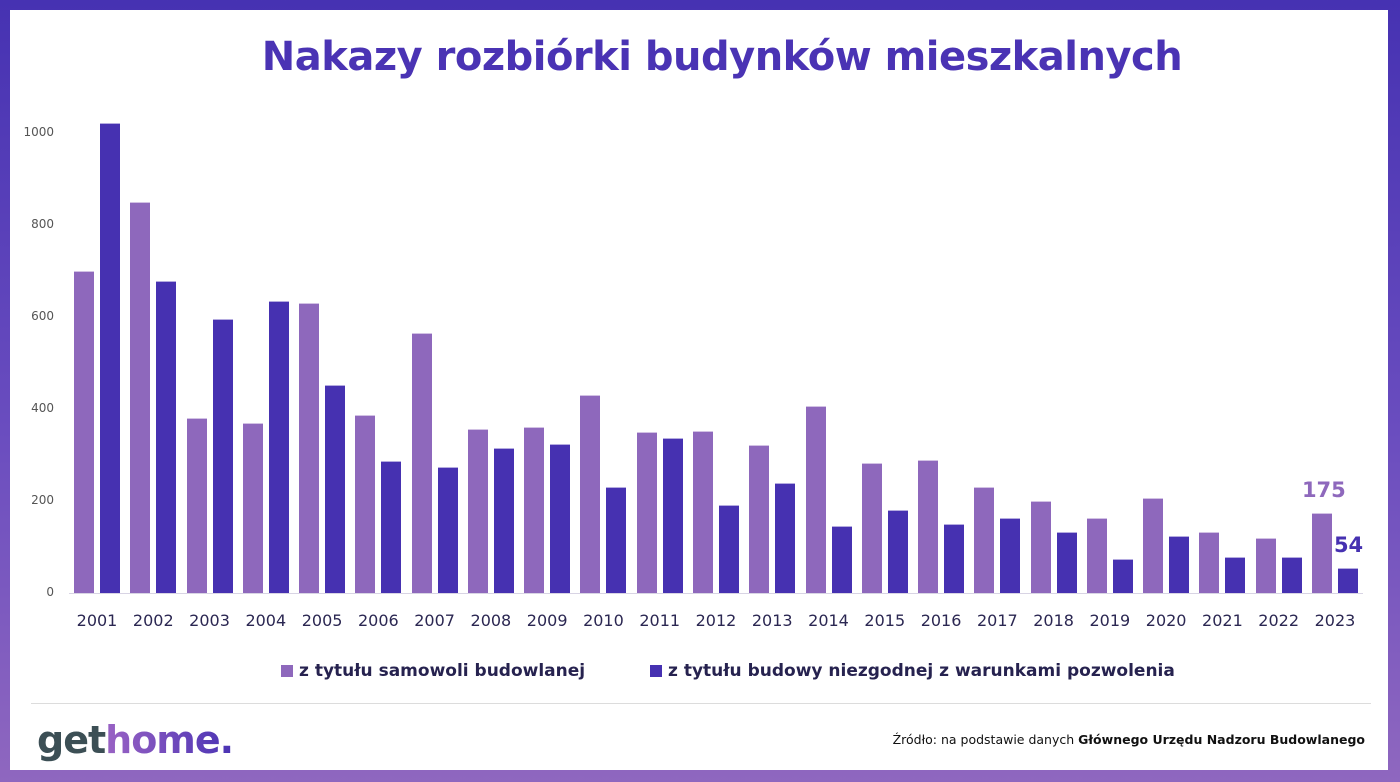 Image resolution: width=1400 pixels, height=782 pixels. I want to click on bar-2018-samowola, so click(1040, 547).